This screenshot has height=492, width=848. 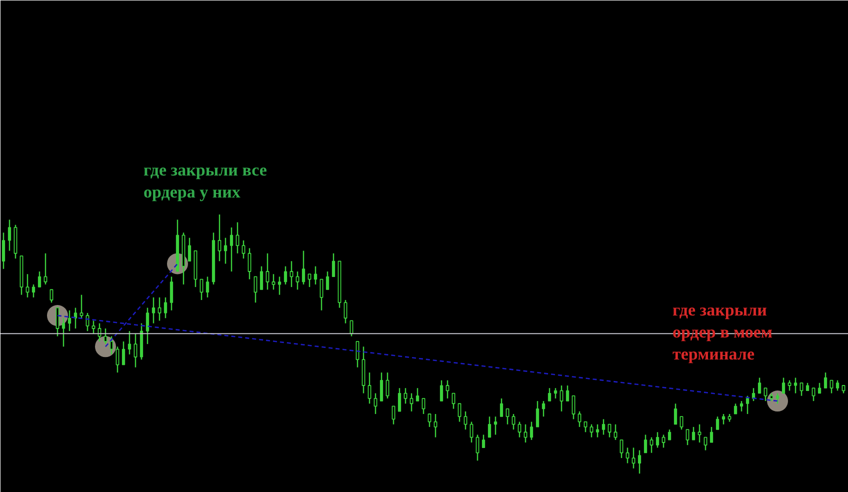 I want to click on text: где закрыли все ордера у них, so click(x=206, y=181).